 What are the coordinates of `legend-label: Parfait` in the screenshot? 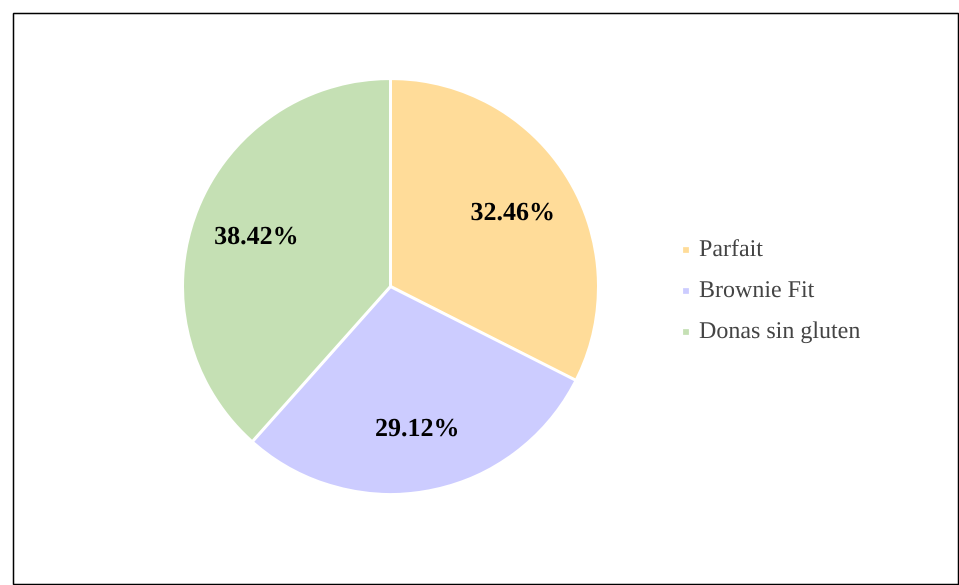 It's located at (731, 249).